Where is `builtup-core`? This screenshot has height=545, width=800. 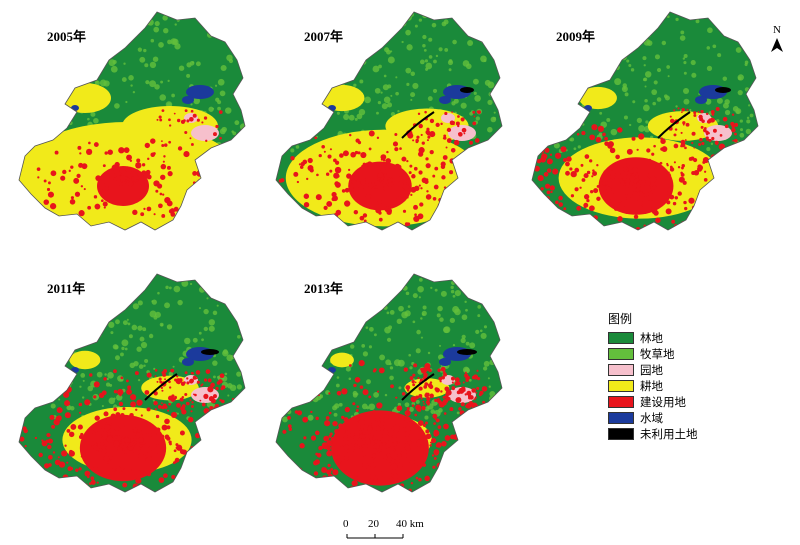 builtup-core is located at coordinates (380, 186).